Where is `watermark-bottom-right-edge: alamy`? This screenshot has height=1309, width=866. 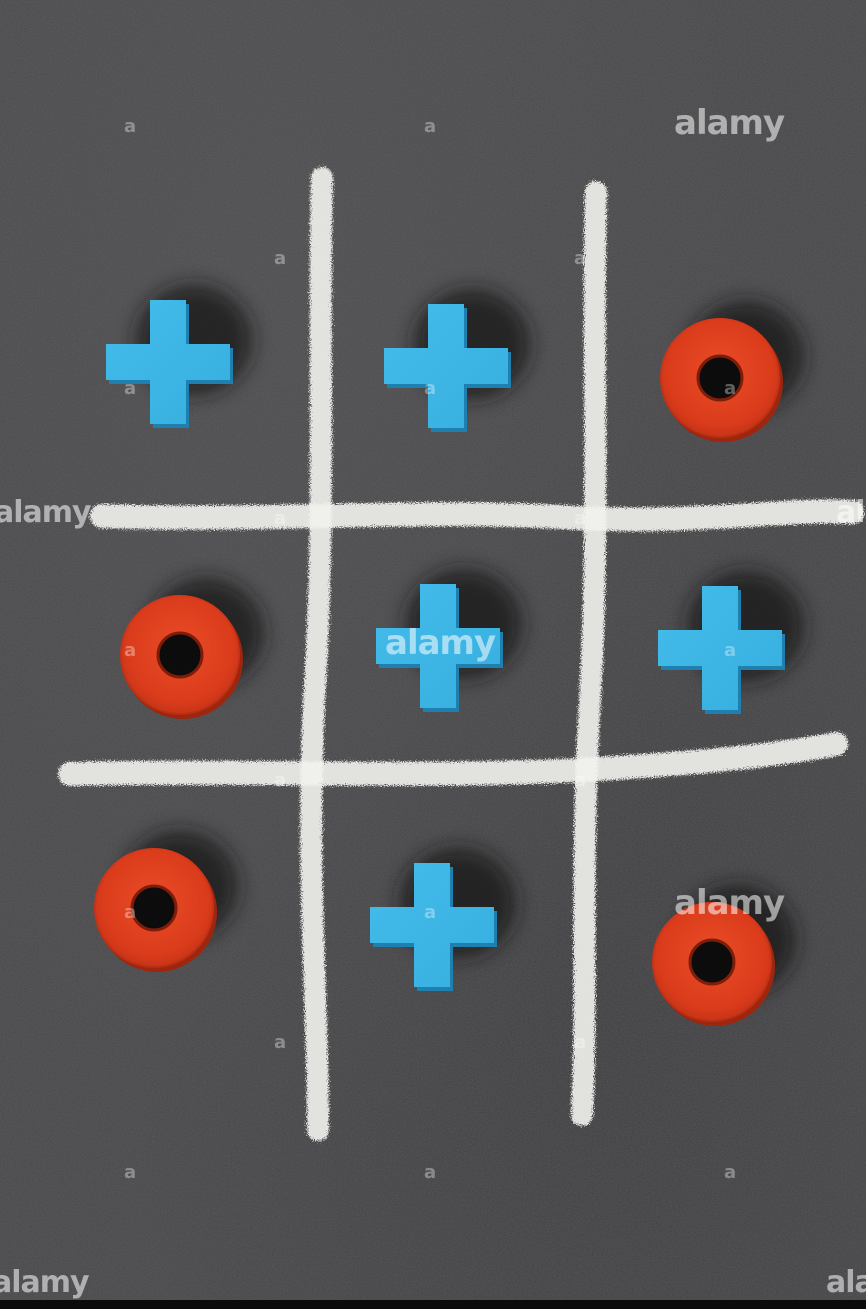 watermark-bottom-right-edge: alamy is located at coordinates (846, 1282).